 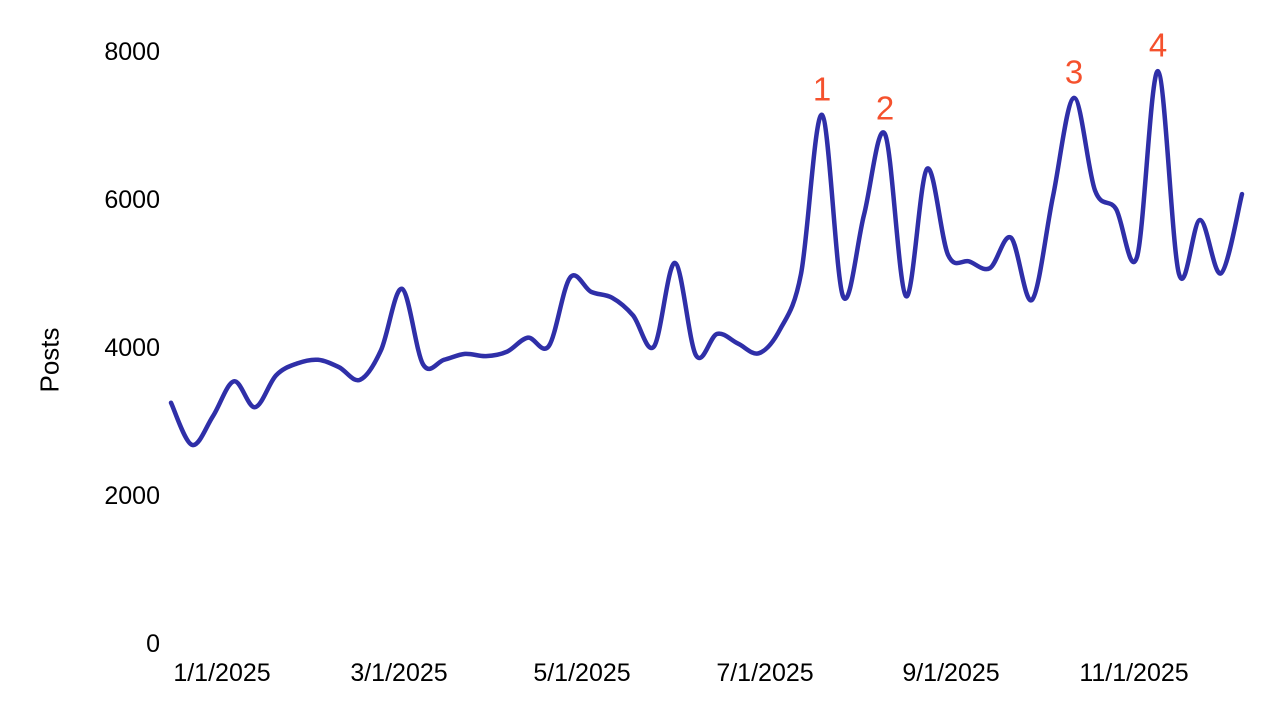 What do you see at coordinates (765, 673) in the screenshot?
I see `x-tick-label: 7/1/2025` at bounding box center [765, 673].